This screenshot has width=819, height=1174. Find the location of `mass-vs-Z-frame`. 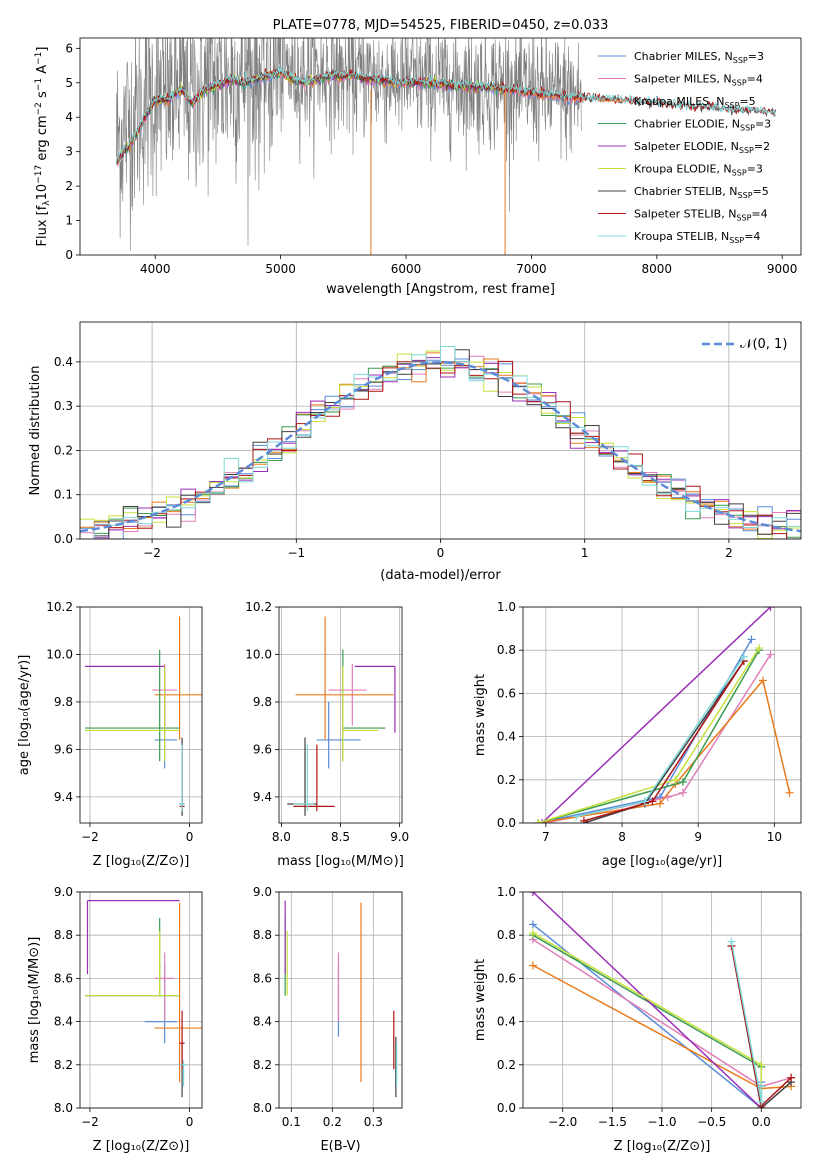

mass-vs-Z-frame is located at coordinates (141, 1000).